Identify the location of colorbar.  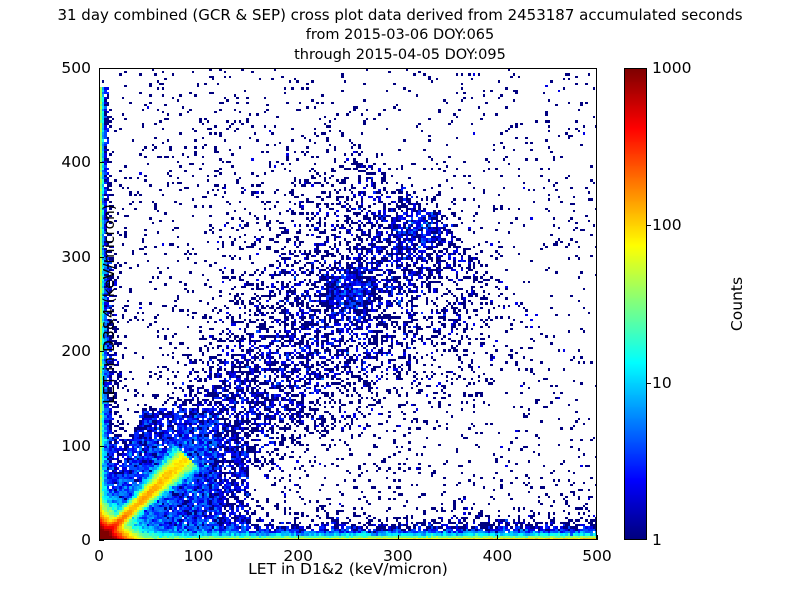
(635, 304).